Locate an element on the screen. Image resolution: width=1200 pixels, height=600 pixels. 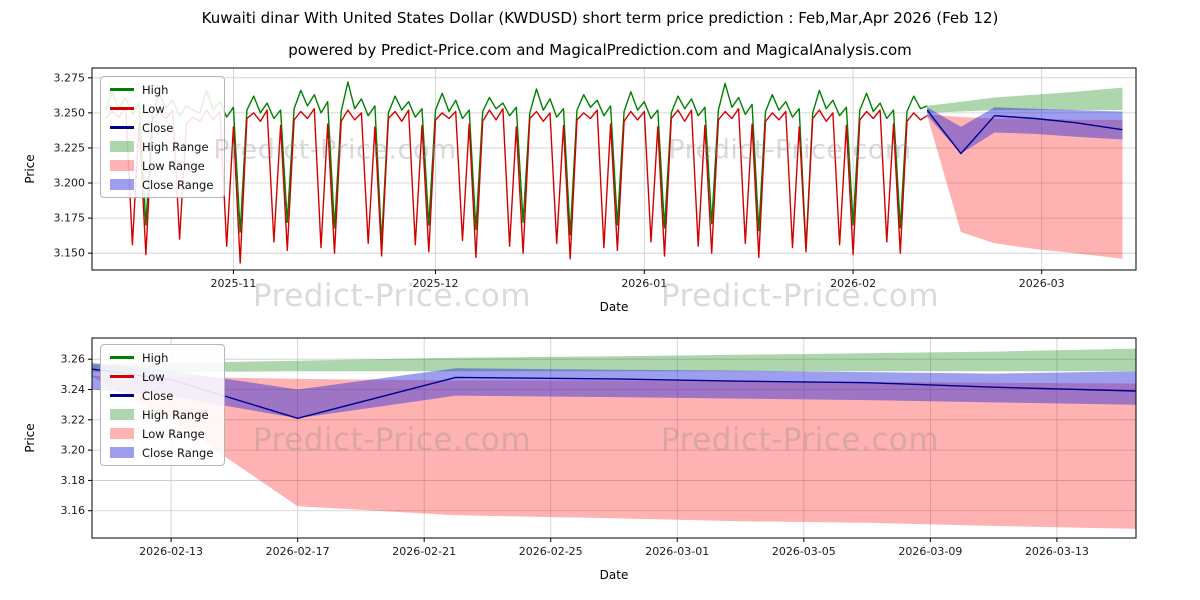
series-close-line is located at coordinates (1024, 132).